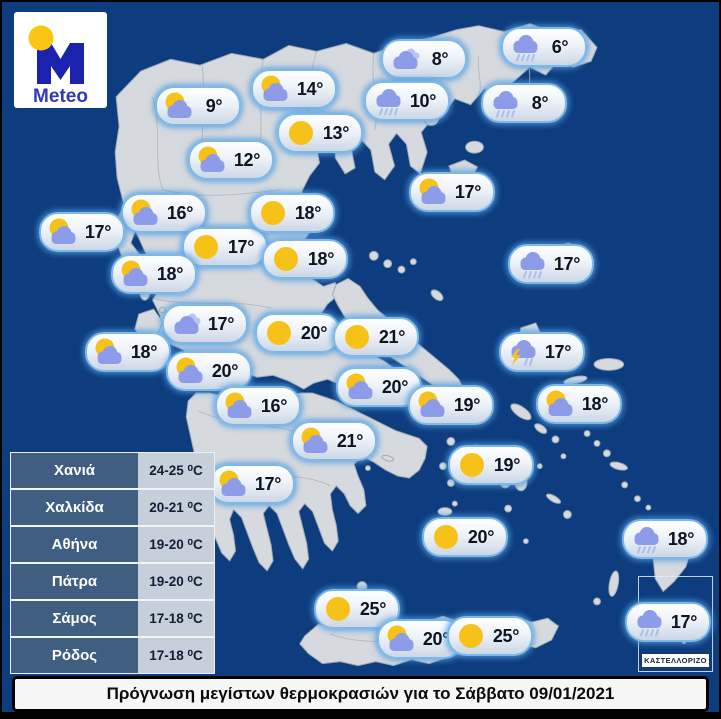  Describe the element at coordinates (74, 507) in the screenshot. I see `city-cell: Χαλκίδα` at that location.